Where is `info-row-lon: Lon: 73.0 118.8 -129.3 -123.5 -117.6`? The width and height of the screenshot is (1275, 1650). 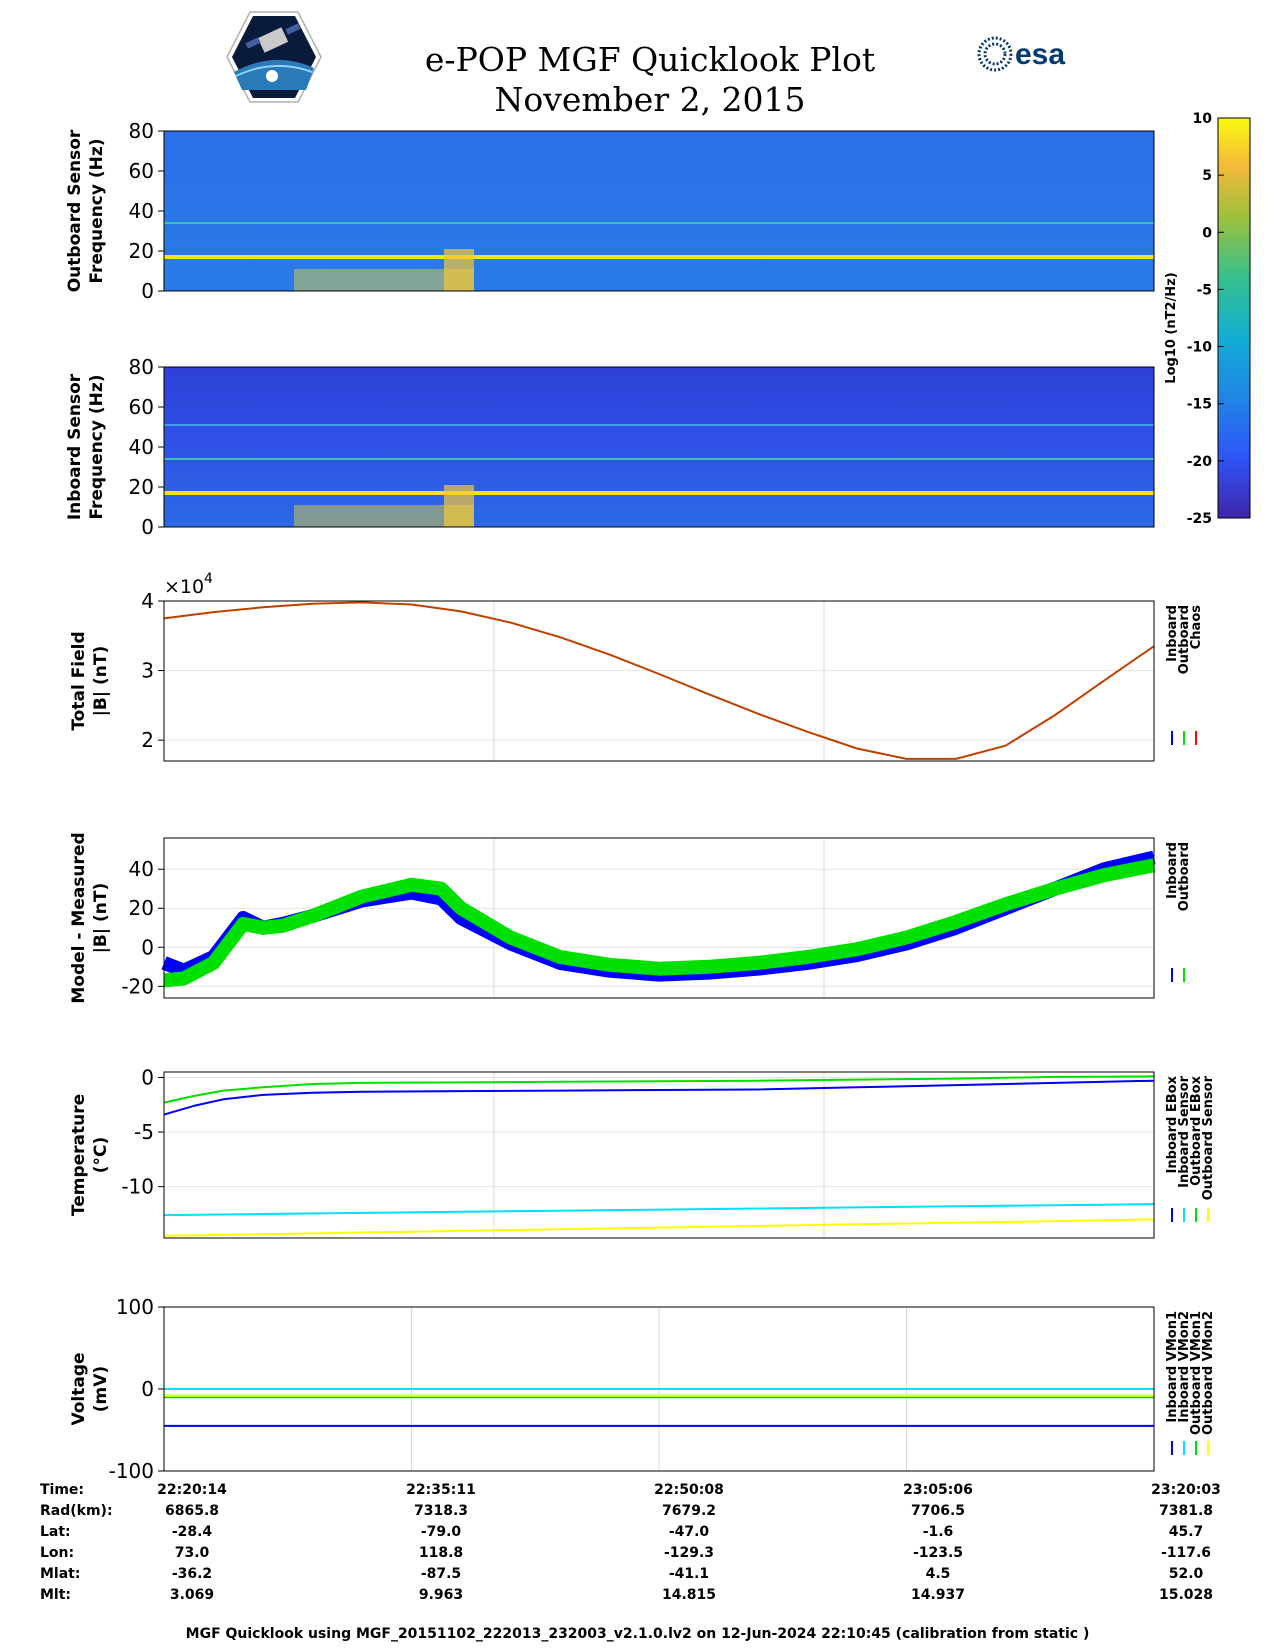 info-row-lon: Lon: 73.0 118.8 -129.3 -123.5 -117.6 is located at coordinates (640, 1555).